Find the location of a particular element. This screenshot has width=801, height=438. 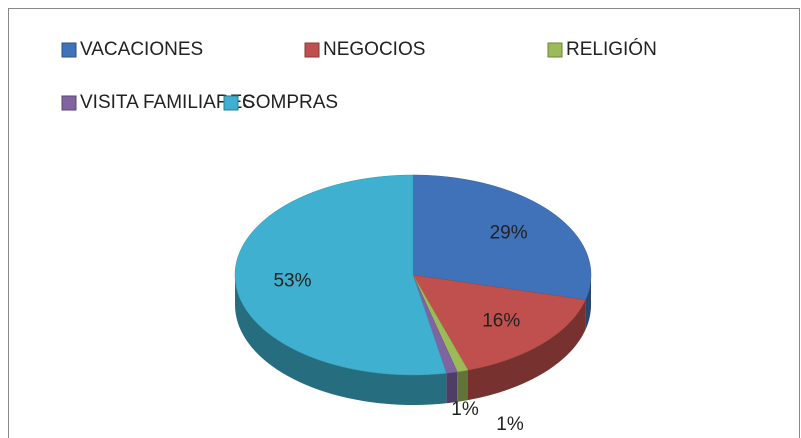

legend-label: VISITA FAMILIARES is located at coordinates (167, 102).